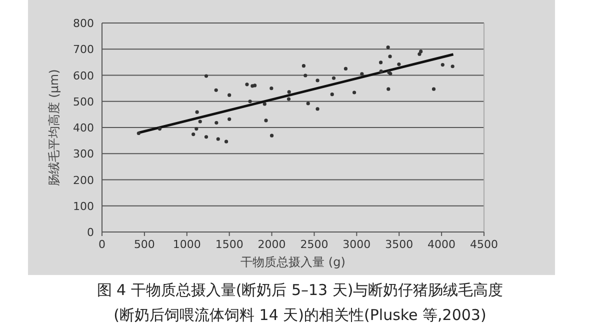 This screenshot has width=600, height=327. I want to click on x-tick-label: 3000, so click(356, 244).